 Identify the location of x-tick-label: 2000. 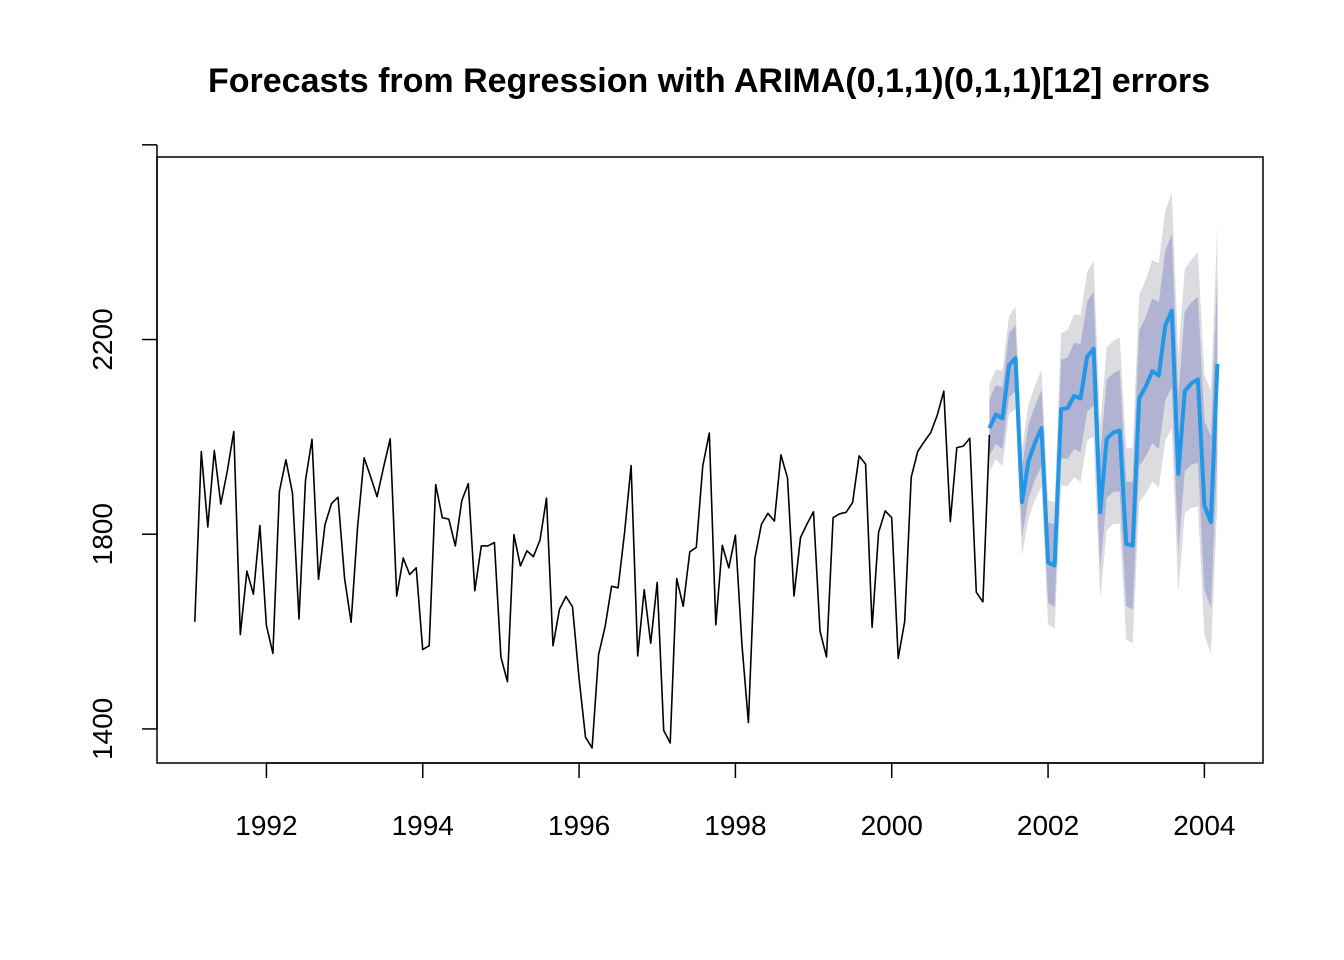
(892, 825).